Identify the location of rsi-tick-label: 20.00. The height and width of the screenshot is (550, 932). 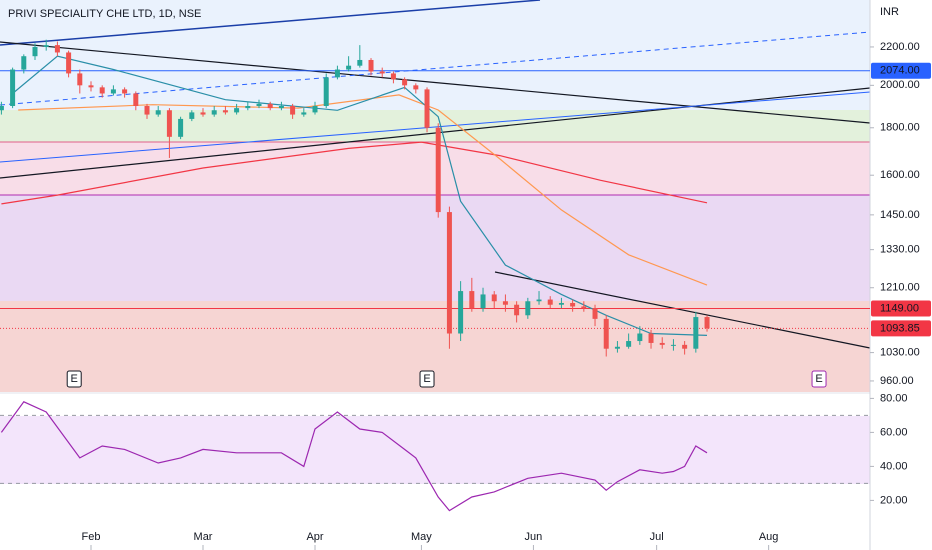
(894, 500).